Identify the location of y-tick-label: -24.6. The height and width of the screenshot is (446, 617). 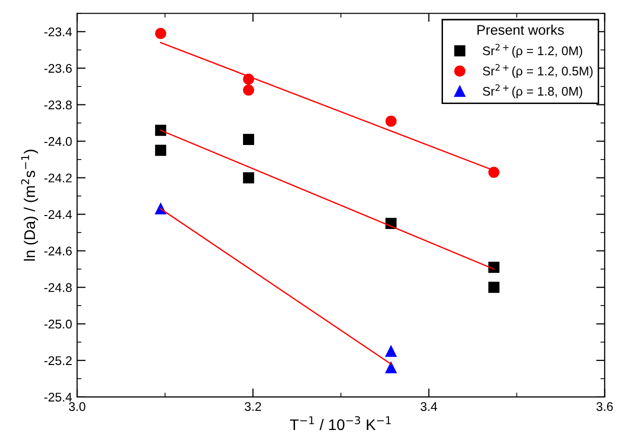
(58, 251).